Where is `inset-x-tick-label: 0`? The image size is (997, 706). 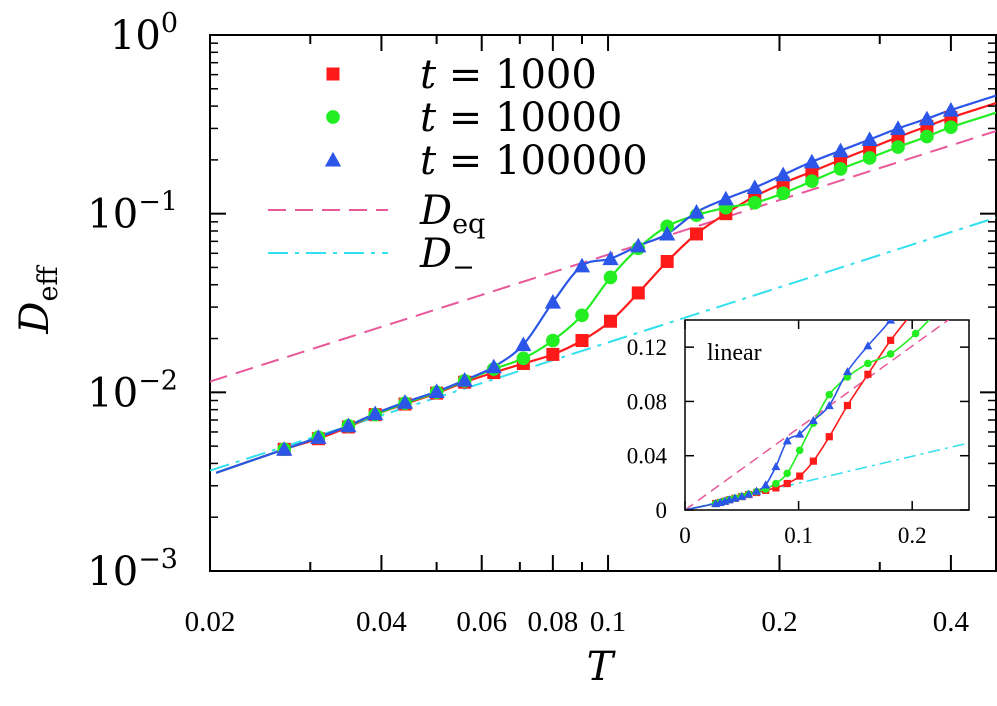
inset-x-tick-label: 0 is located at coordinates (685, 535).